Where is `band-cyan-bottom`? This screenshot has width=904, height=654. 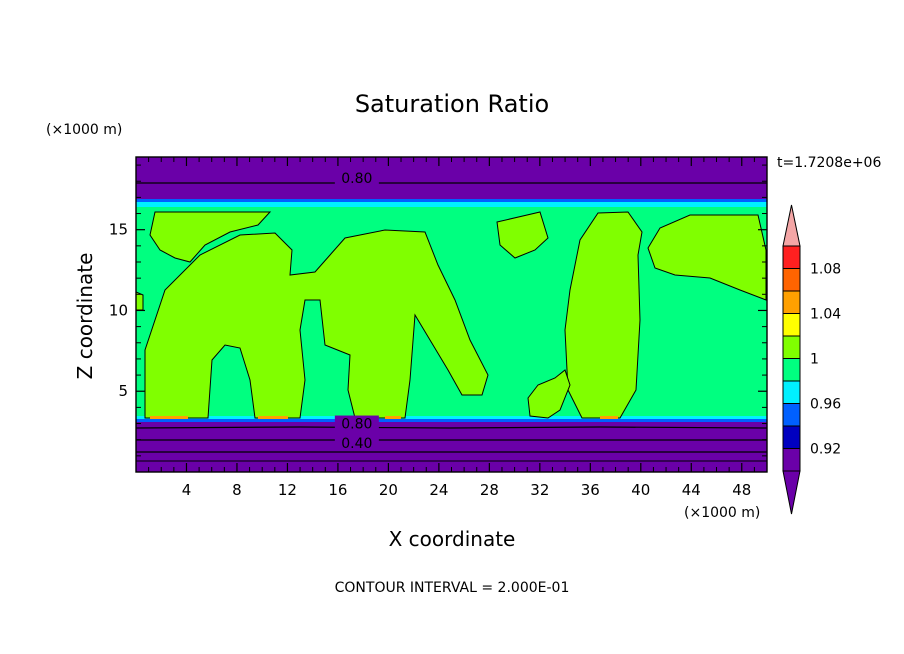 band-cyan-bottom is located at coordinates (451, 418).